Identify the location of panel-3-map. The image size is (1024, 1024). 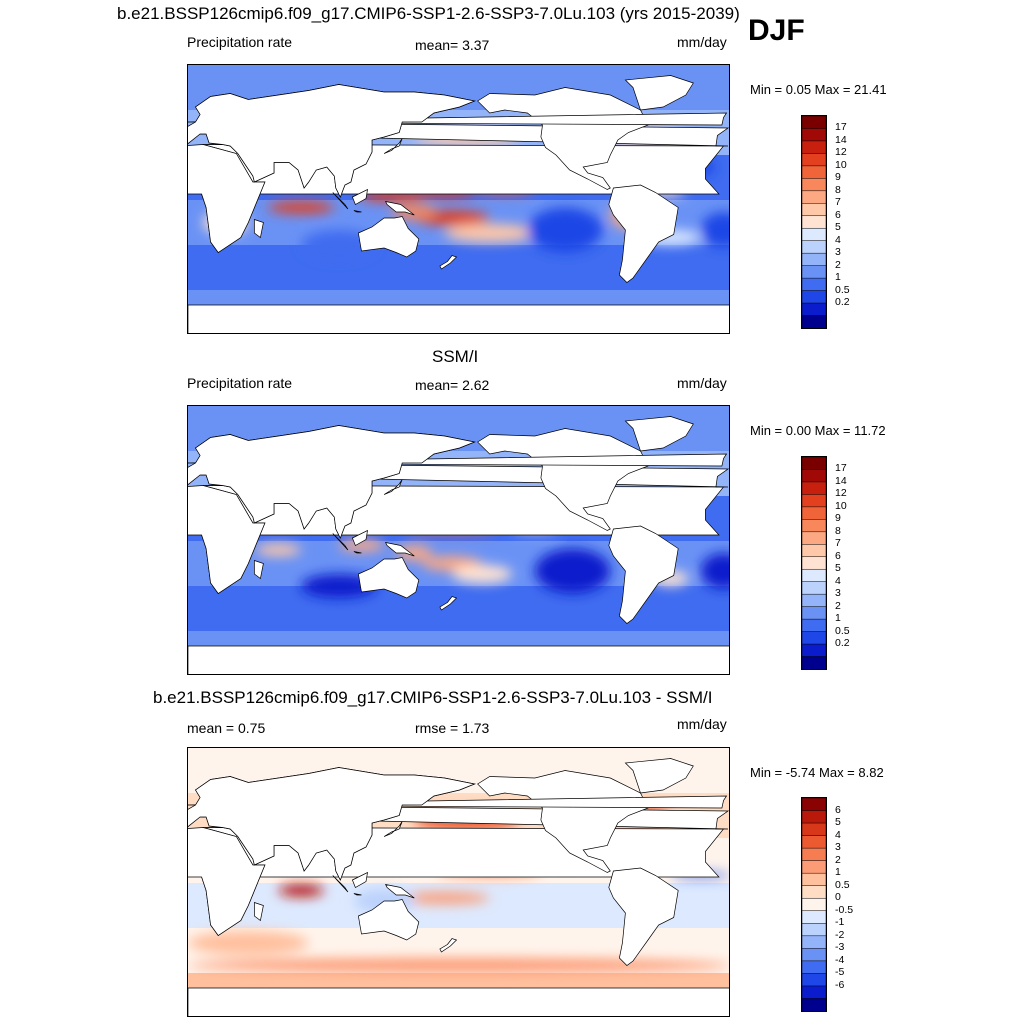
(458, 882).